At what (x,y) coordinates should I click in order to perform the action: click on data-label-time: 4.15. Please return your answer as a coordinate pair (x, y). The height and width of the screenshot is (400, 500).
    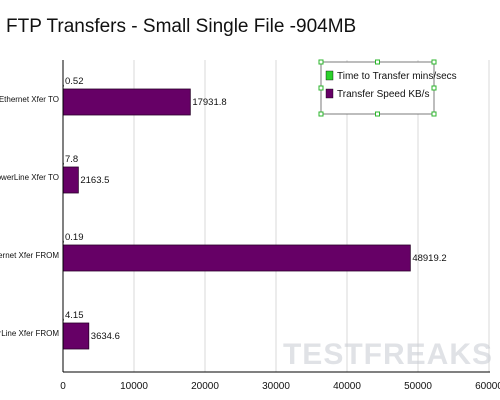
    Looking at the image, I should click on (74, 315).